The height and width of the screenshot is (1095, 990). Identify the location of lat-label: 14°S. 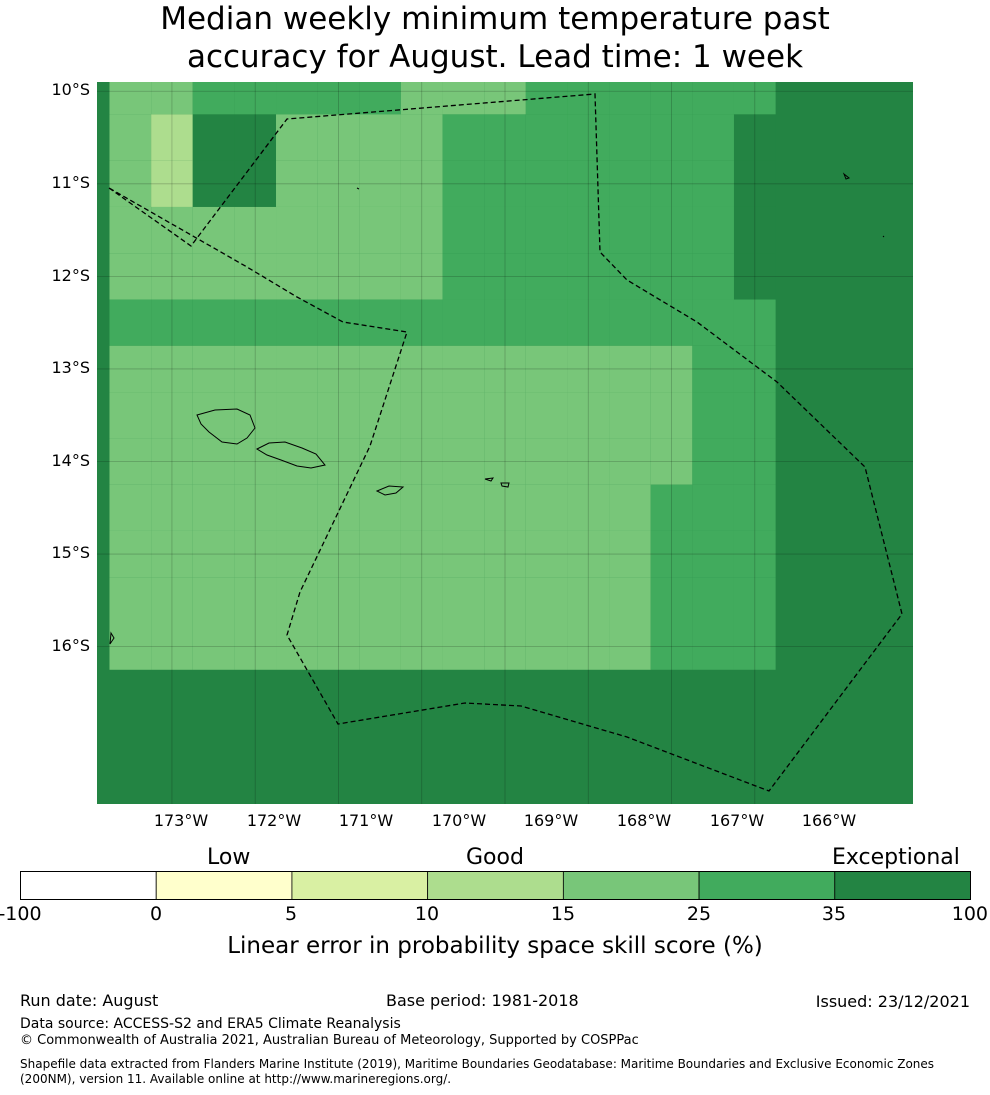
(70, 460).